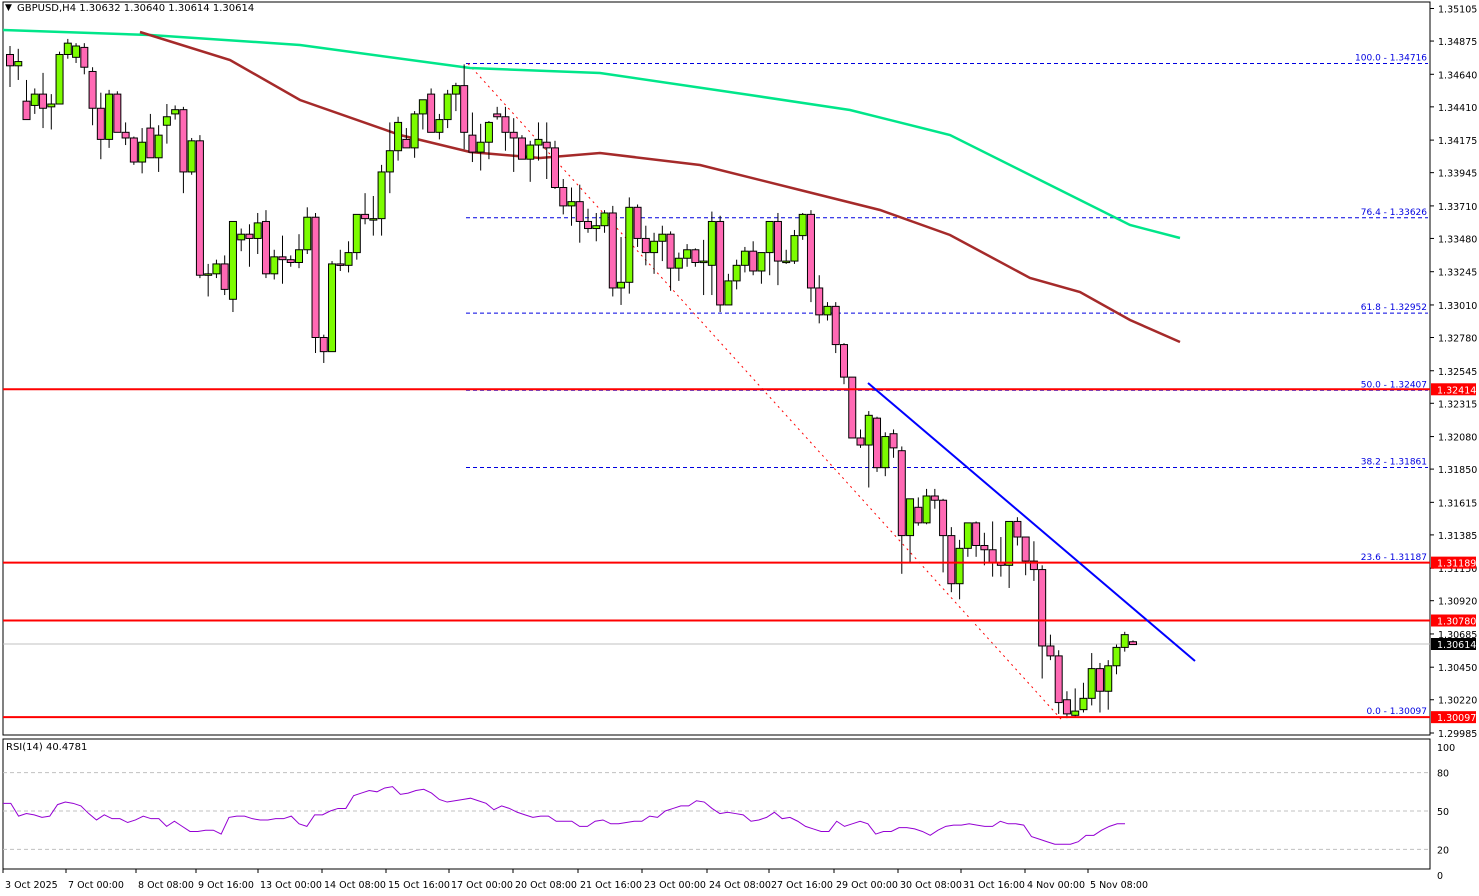 This screenshot has height=896, width=1479. What do you see at coordinates (675, 885) in the screenshot?
I see `time-tick-label: 23 Oct 00:00` at bounding box center [675, 885].